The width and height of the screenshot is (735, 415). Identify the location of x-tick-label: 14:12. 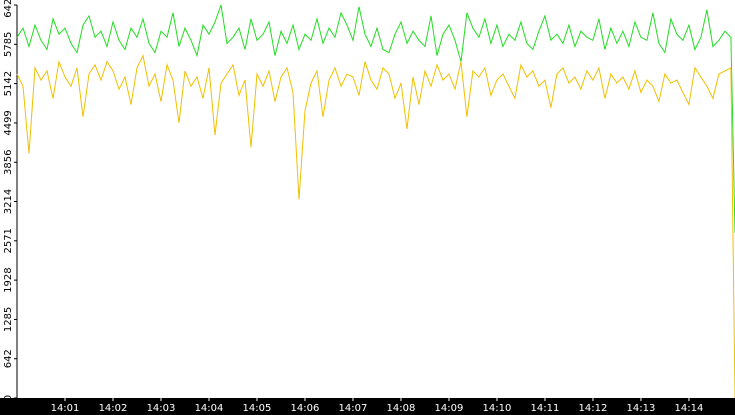
(593, 408).